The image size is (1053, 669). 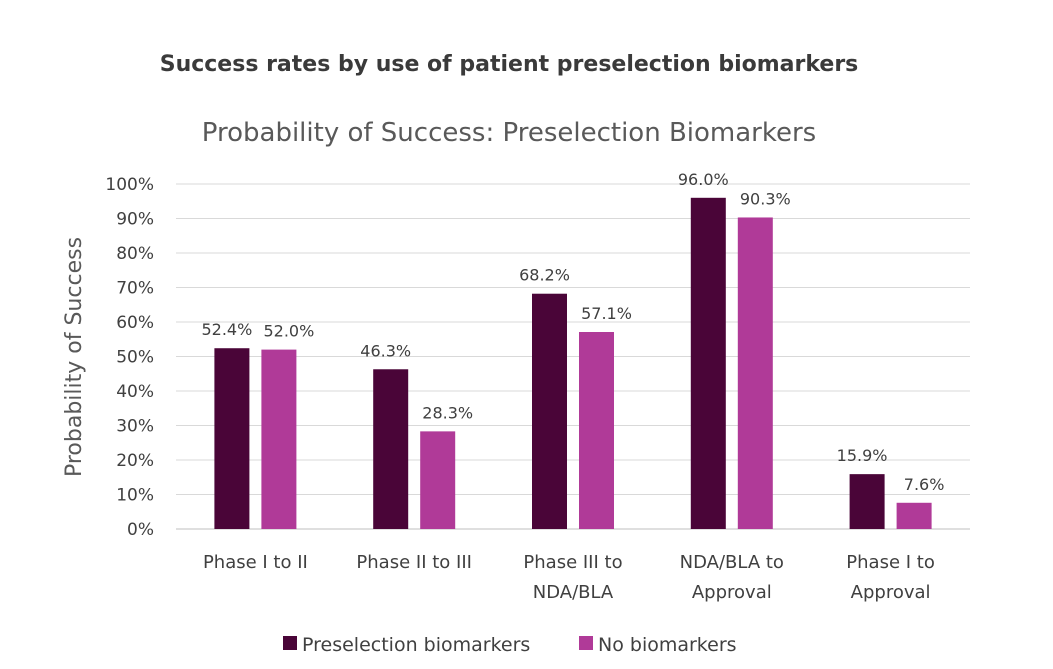 I want to click on y-axis-ticks: 0% 10% 20% 30% 40% 50% 60% 70% 80% 90% 100%, so click(x=129, y=357).